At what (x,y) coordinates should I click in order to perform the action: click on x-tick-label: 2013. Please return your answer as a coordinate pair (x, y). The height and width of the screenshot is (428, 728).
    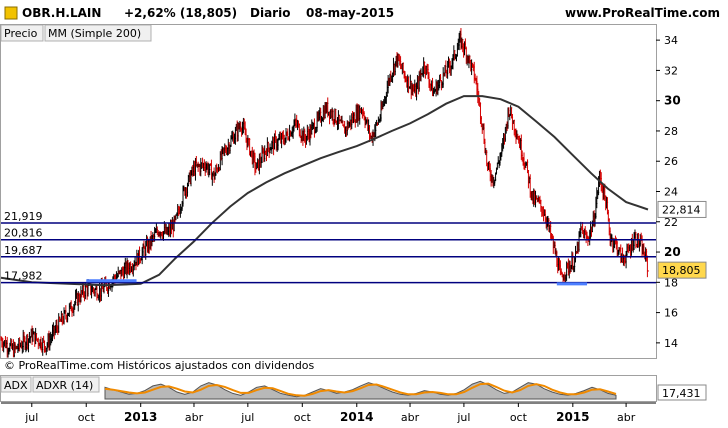
    Looking at the image, I should click on (140, 417).